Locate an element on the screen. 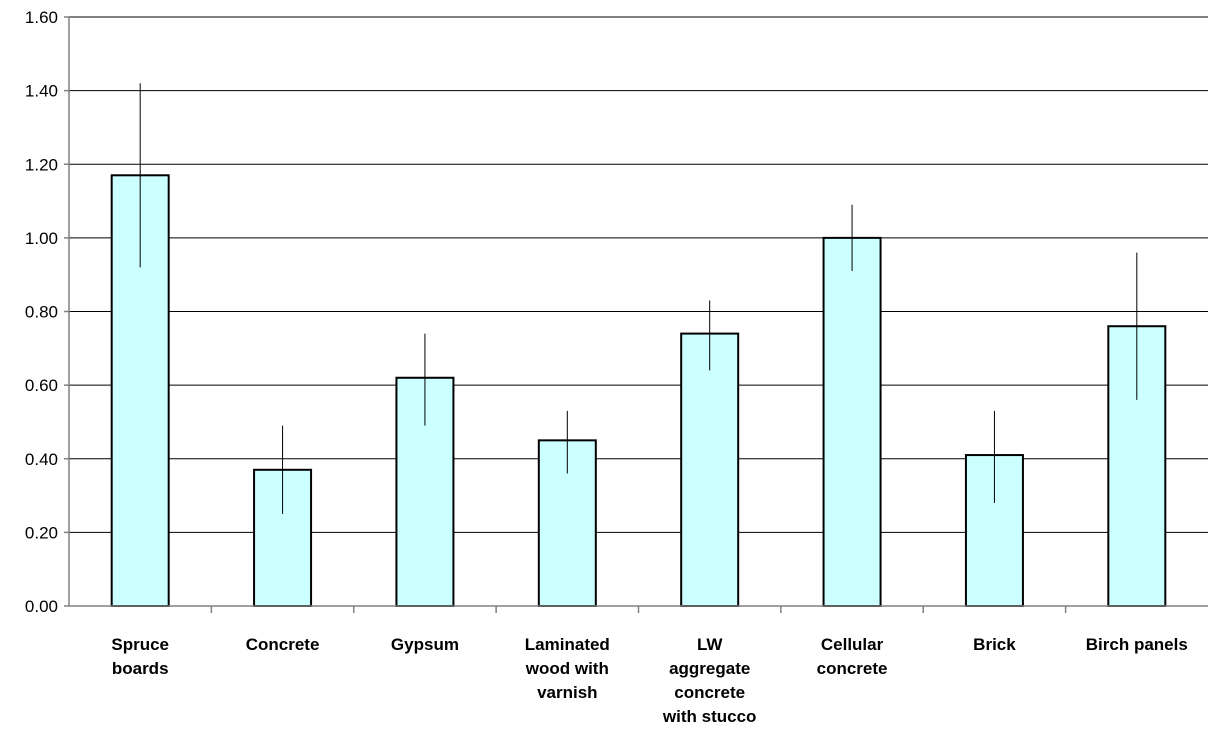 This screenshot has height=740, width=1208. category-label: Gypsum is located at coordinates (425, 644).